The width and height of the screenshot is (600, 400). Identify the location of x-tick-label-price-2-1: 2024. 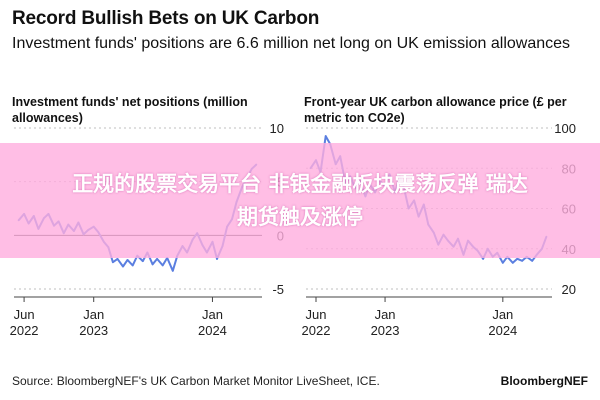
(502, 330).